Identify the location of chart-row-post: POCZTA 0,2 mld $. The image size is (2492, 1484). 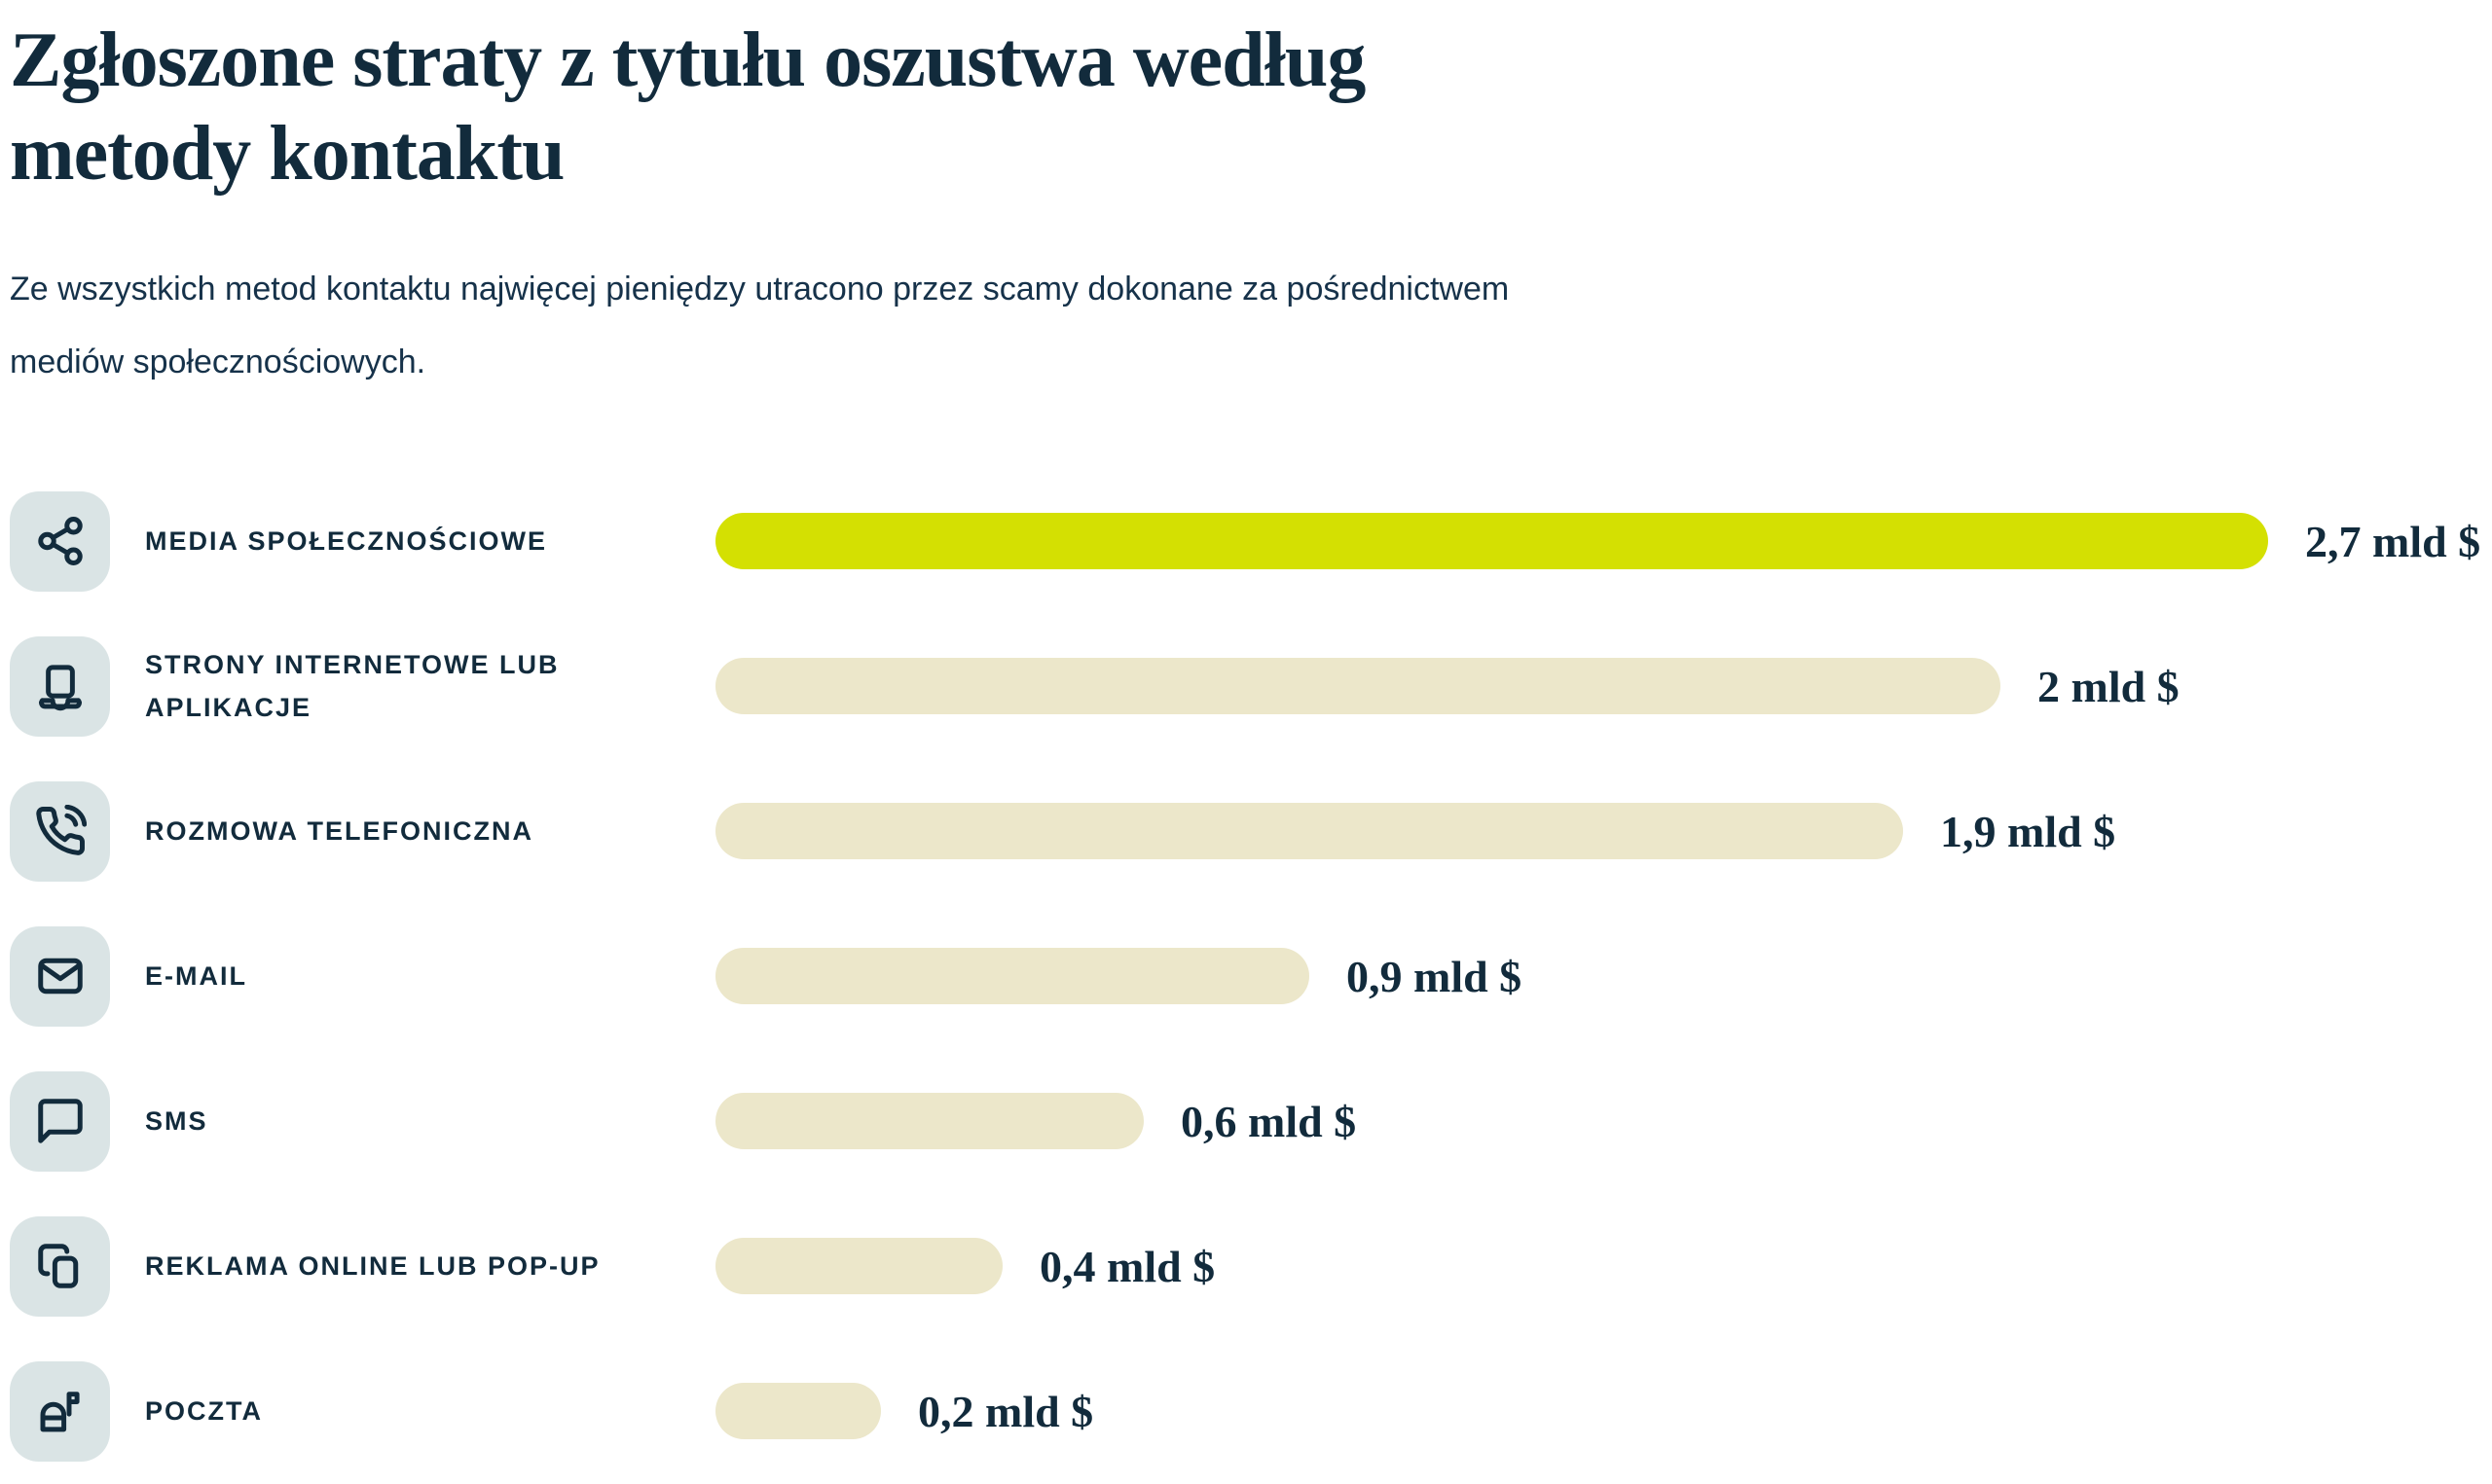
(1246, 1411).